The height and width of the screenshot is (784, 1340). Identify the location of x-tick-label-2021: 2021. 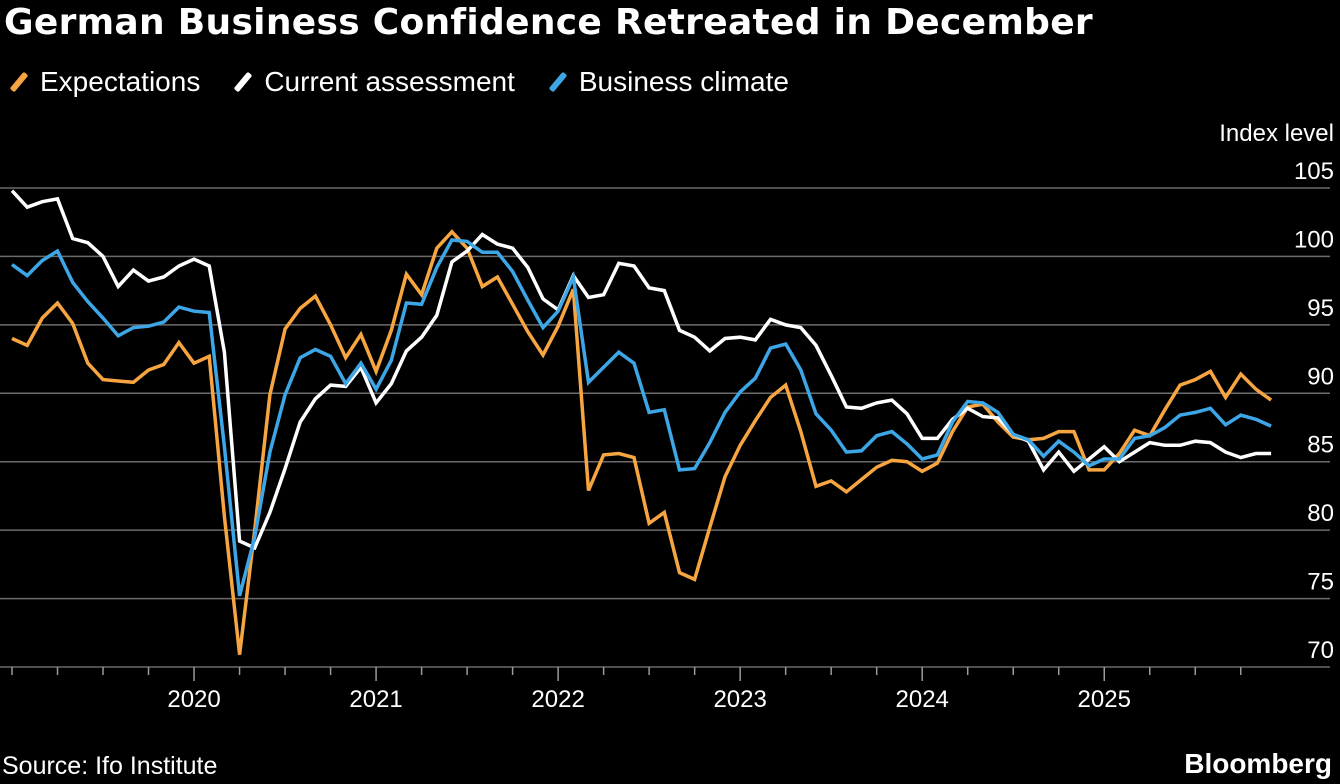
(375, 699).